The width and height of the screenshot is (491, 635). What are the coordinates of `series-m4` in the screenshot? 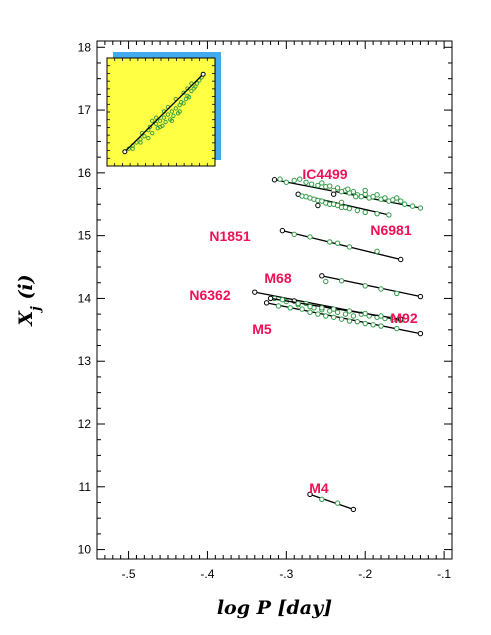 It's located at (332, 502).